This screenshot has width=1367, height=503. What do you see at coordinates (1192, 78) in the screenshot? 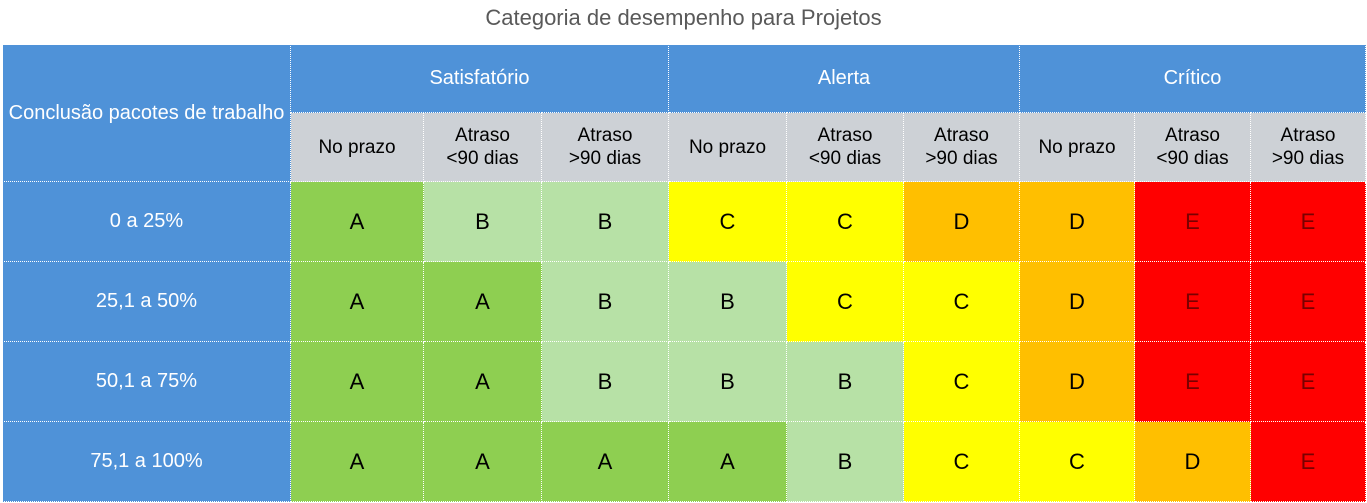
I see `group-header-critico: Crítico` at bounding box center [1192, 78].